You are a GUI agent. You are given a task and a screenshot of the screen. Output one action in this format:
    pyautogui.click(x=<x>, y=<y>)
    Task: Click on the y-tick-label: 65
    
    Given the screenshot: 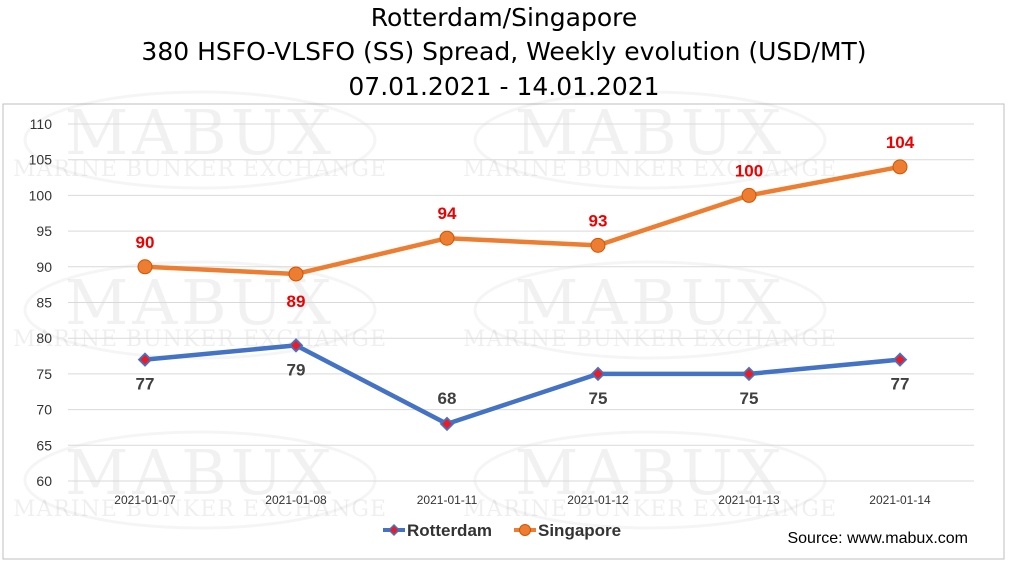 What is the action you would take?
    pyautogui.click(x=44, y=445)
    